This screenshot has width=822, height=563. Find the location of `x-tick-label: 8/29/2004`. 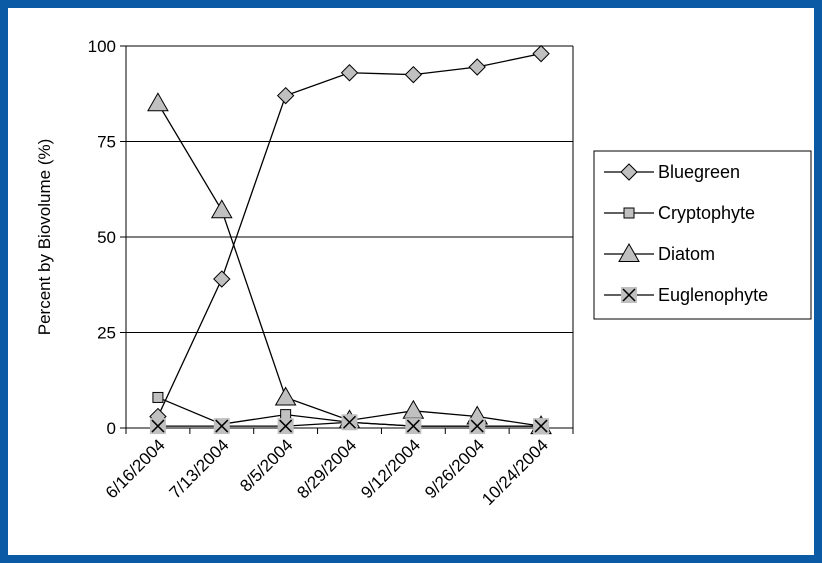

x-tick-label: 8/29/2004 is located at coordinates (326, 468).